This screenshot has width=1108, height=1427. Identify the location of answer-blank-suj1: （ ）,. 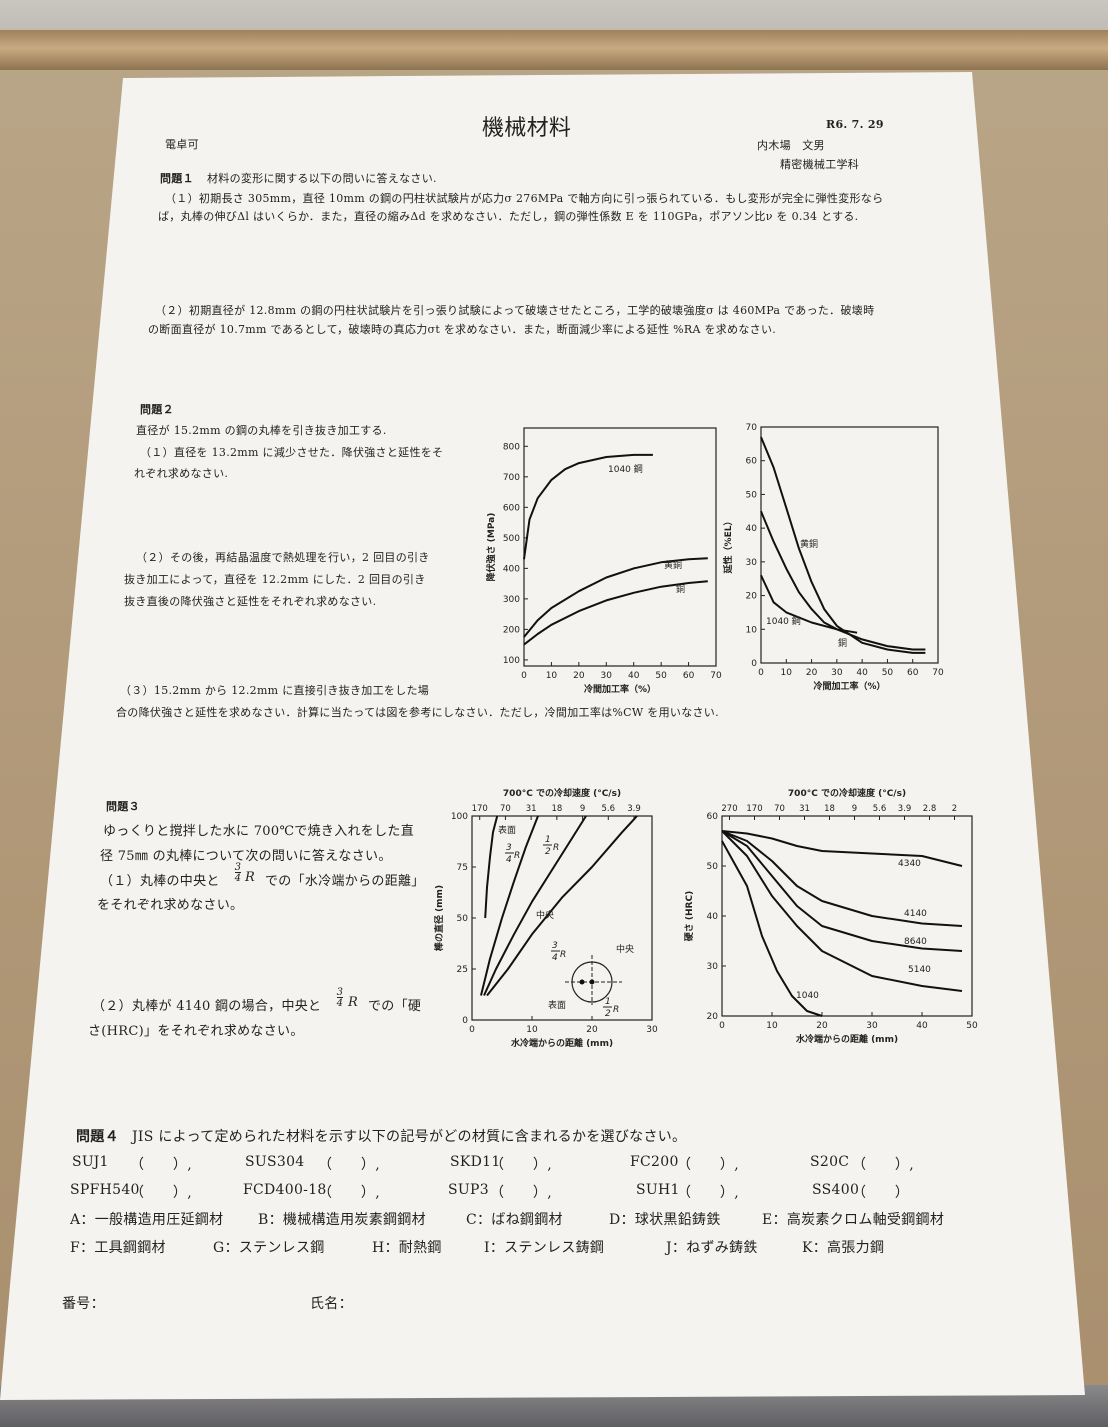
(161, 1165).